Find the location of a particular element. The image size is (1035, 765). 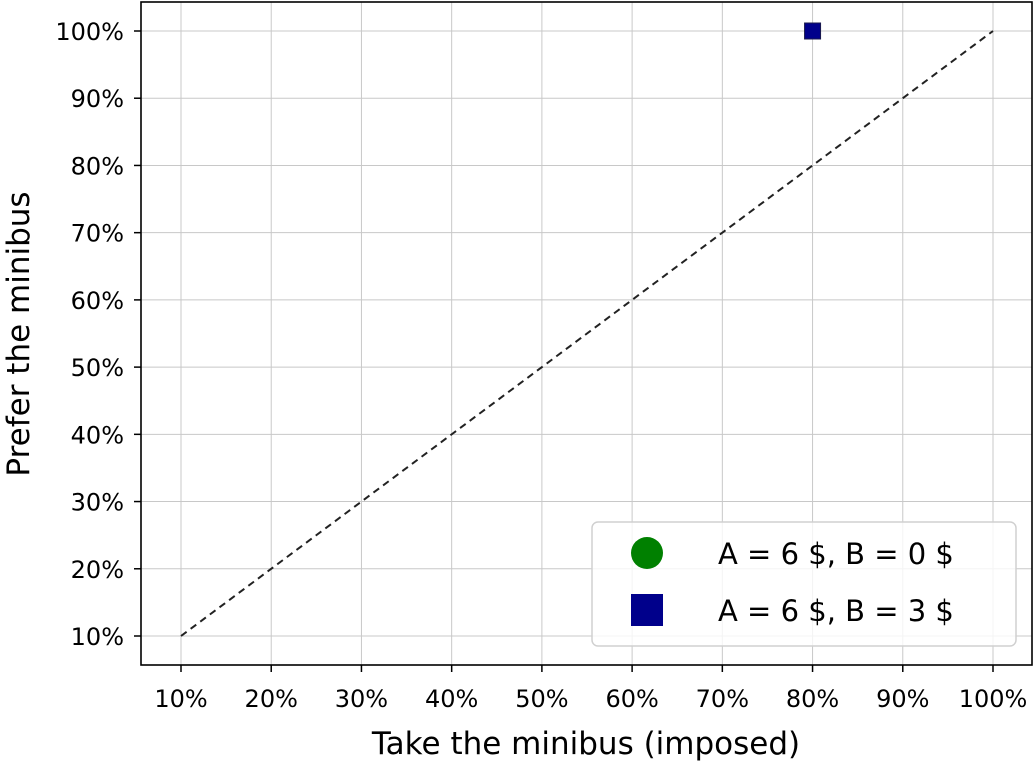

x-tick-label: 100% is located at coordinates (993, 699).